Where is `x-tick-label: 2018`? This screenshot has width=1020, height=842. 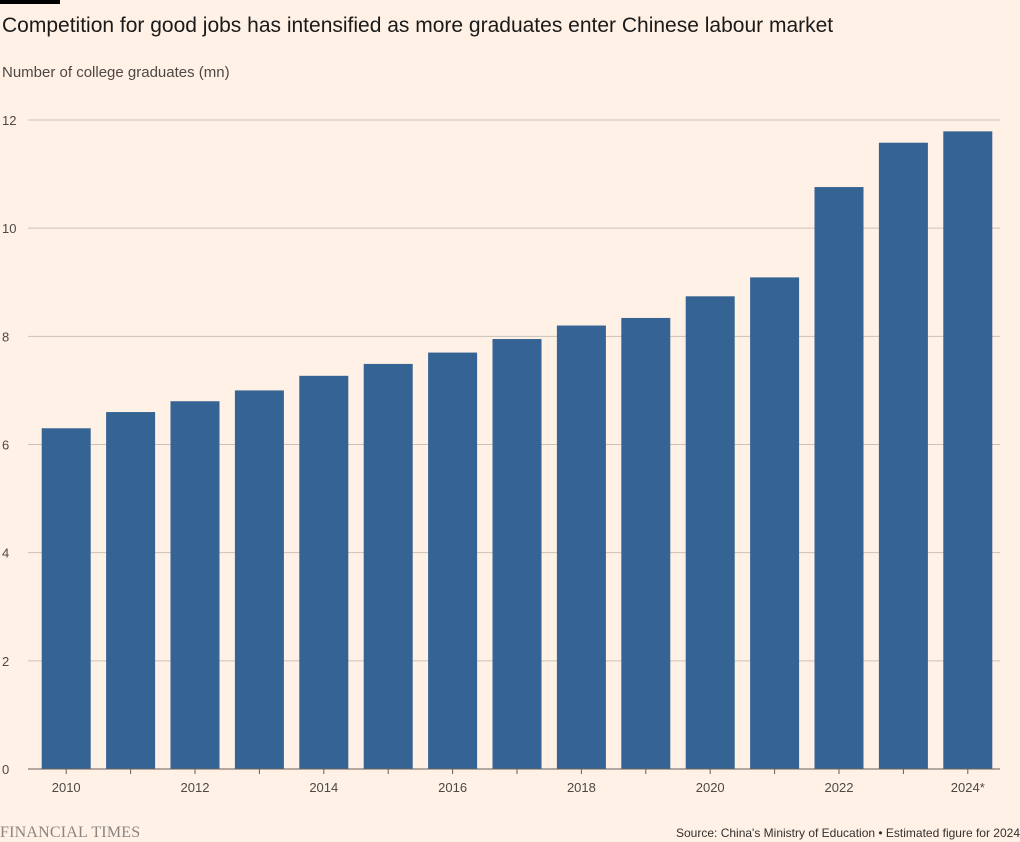 x-tick-label: 2018 is located at coordinates (581, 787).